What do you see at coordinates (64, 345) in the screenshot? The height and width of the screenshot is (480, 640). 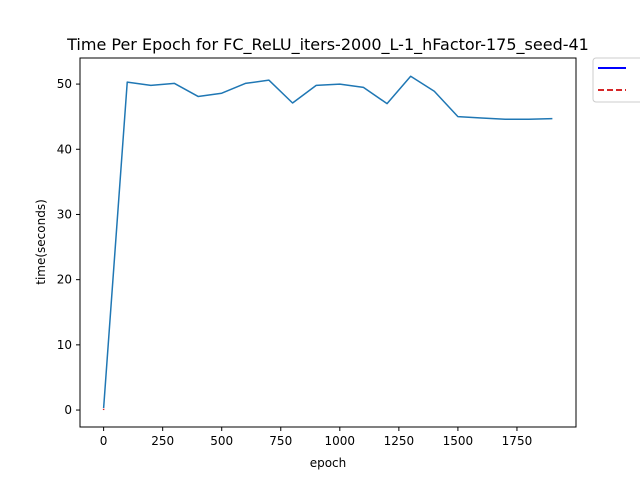 I see `y-tick-label: 10` at bounding box center [64, 345].